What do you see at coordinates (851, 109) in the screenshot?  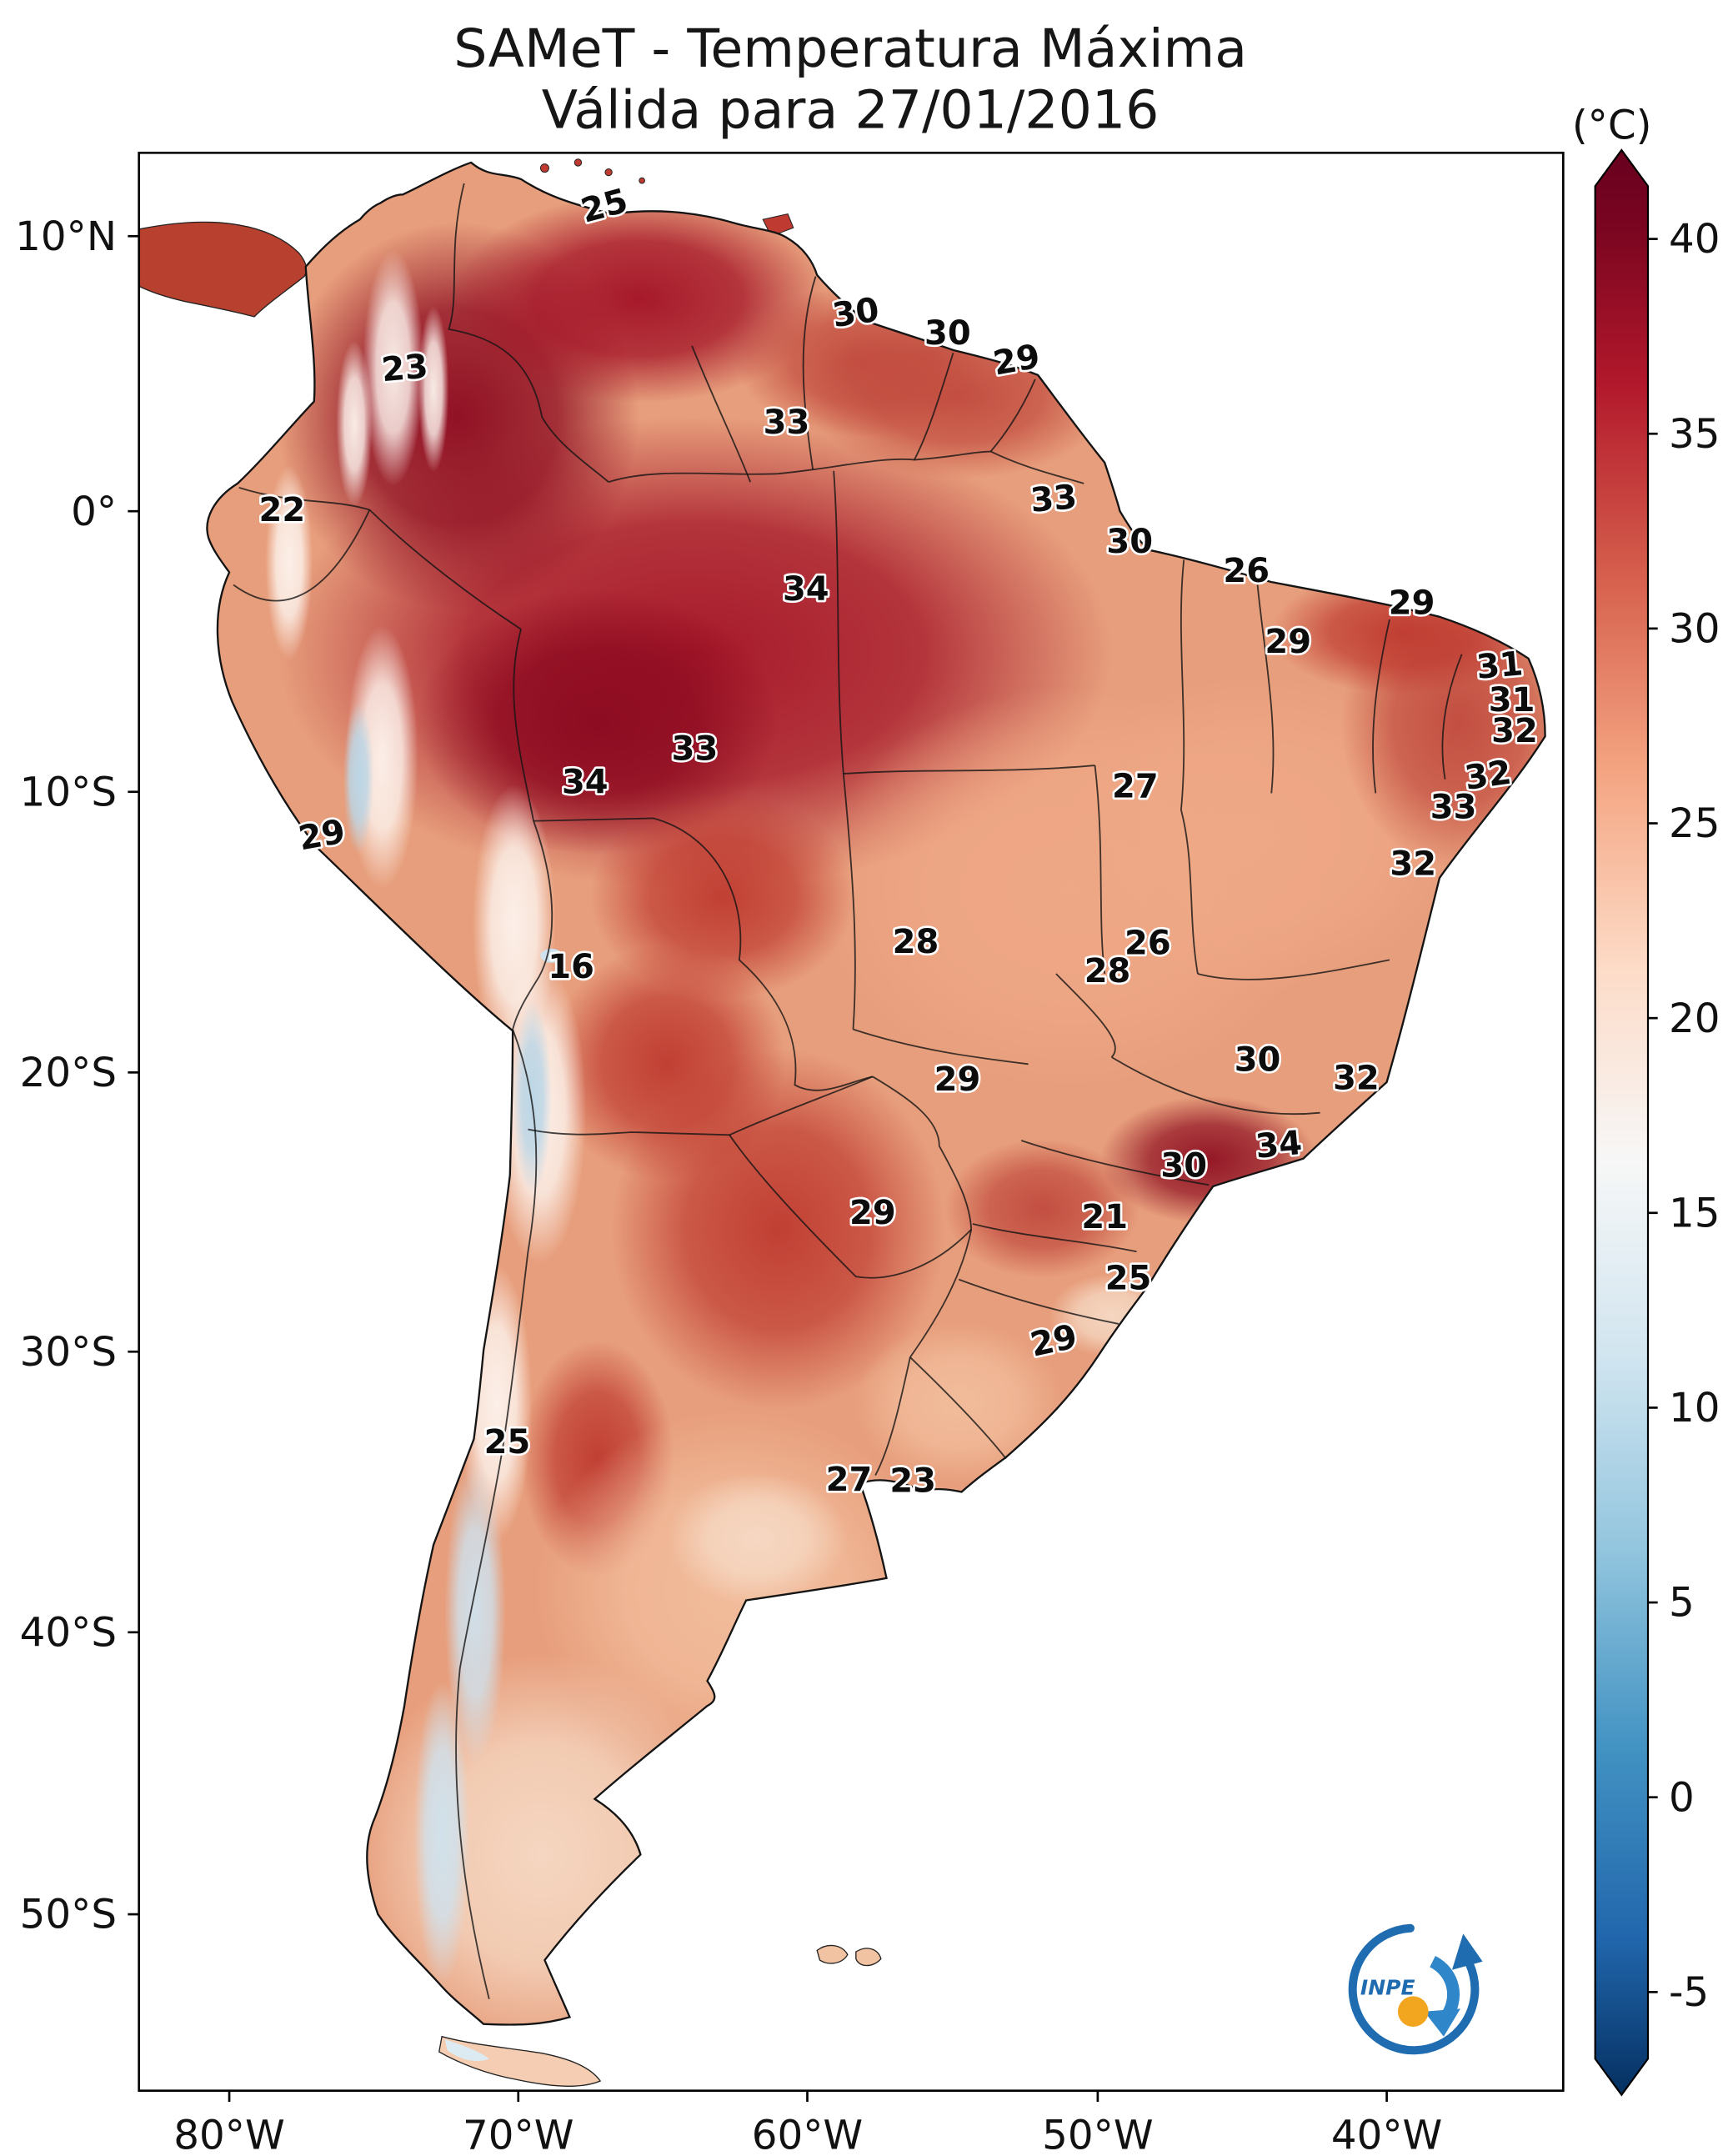 I see `figure-subtitle: Válida para 27/01/2016` at bounding box center [851, 109].